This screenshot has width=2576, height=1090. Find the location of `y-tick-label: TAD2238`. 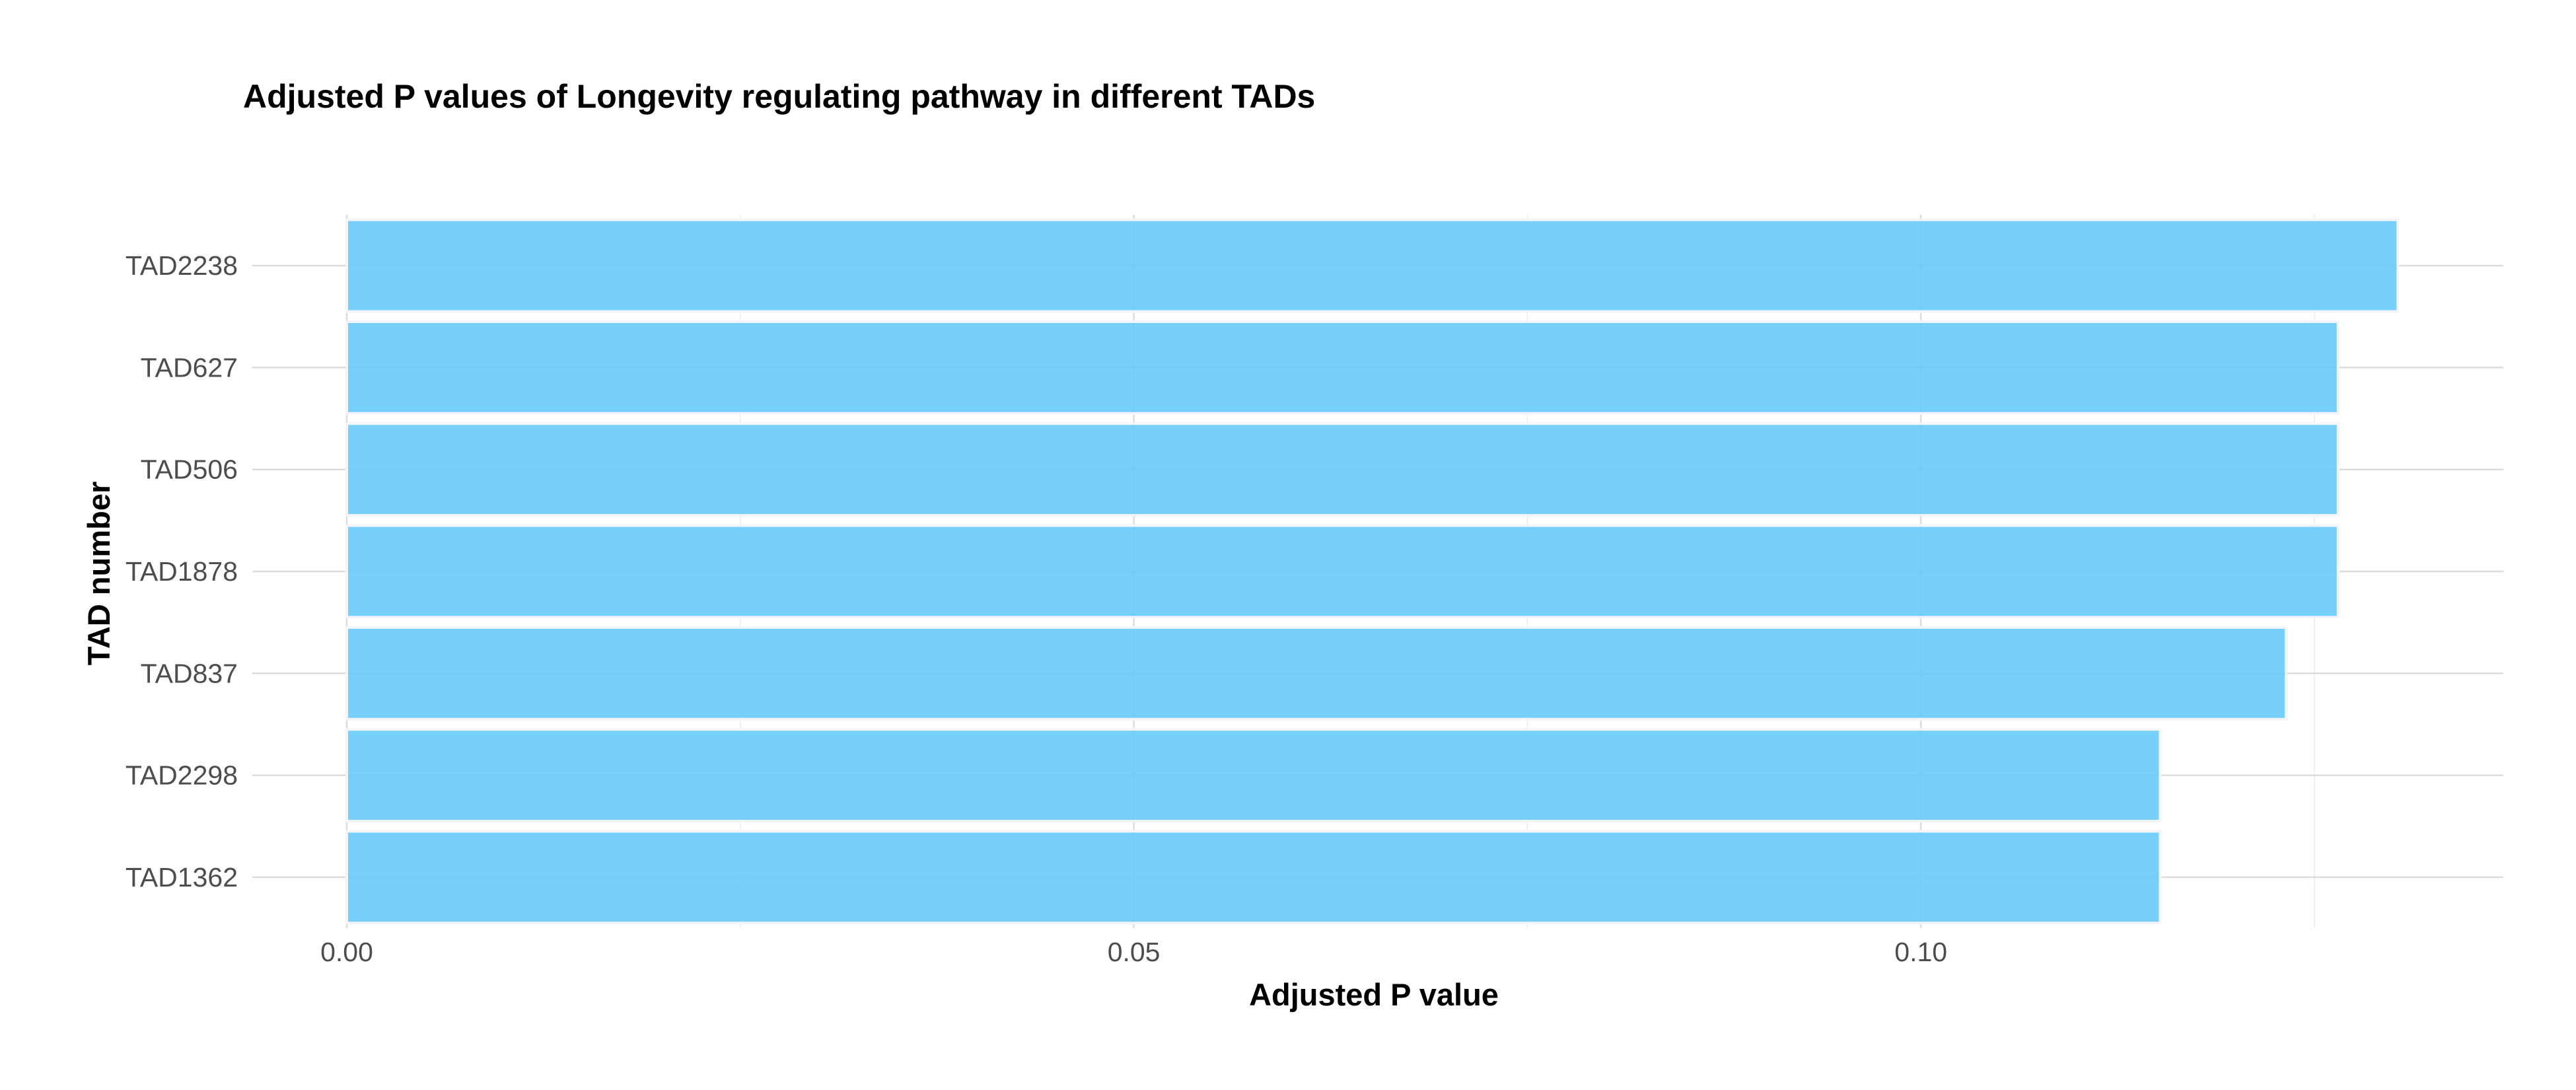

y-tick-label: TAD2238 is located at coordinates (182, 265).